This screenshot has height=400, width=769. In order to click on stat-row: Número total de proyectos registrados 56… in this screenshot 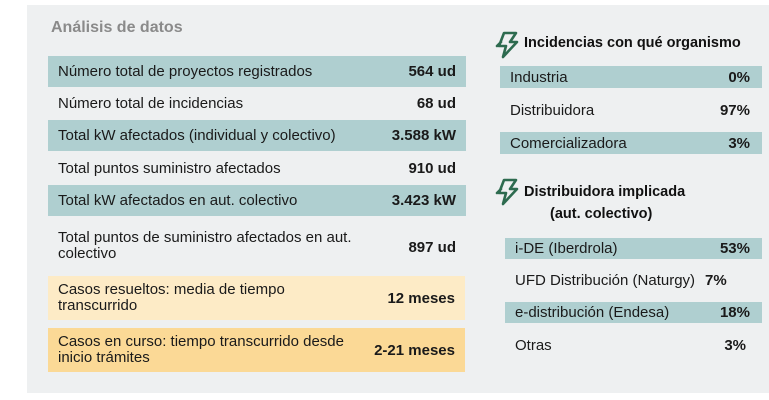, I will do `click(257, 71)`.